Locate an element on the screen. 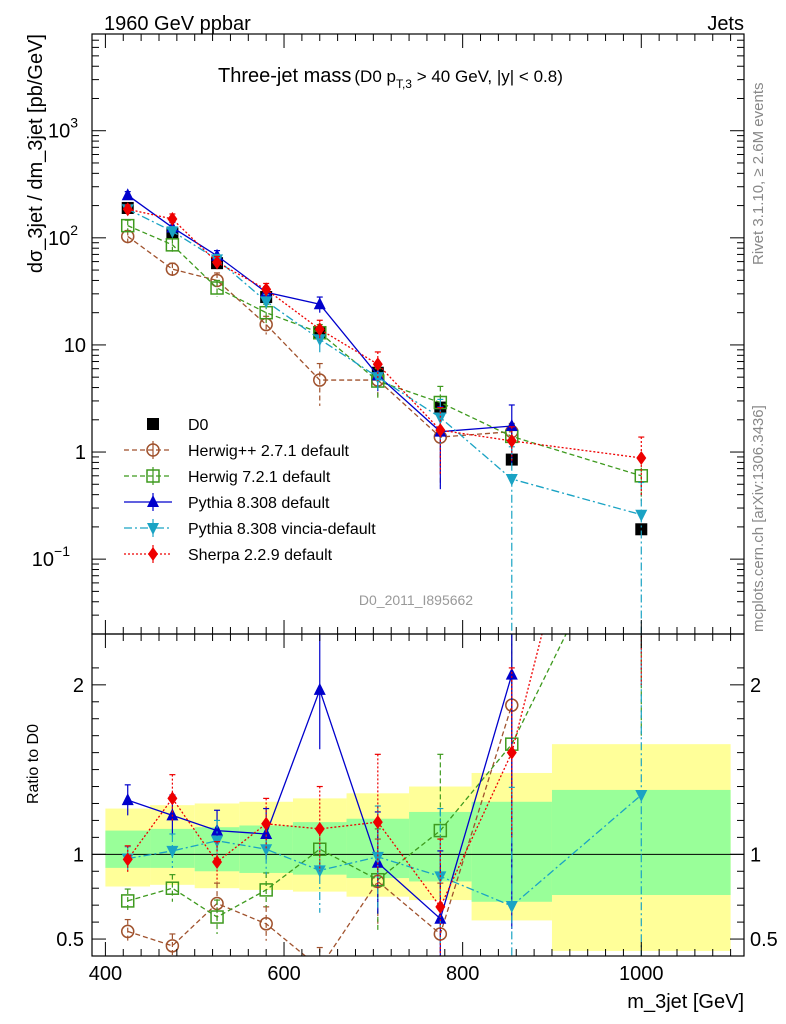 The image size is (786, 1024). ratio-y-tick-label-right: 0.5 is located at coordinates (764, 940).